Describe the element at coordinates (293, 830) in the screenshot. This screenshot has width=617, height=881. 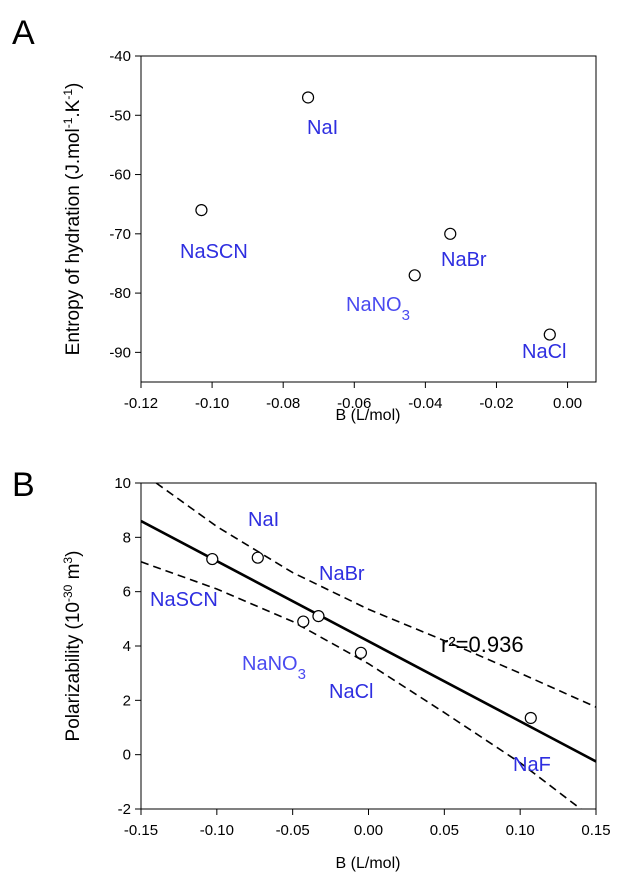
I see `x-tick-label: -0.05` at that location.